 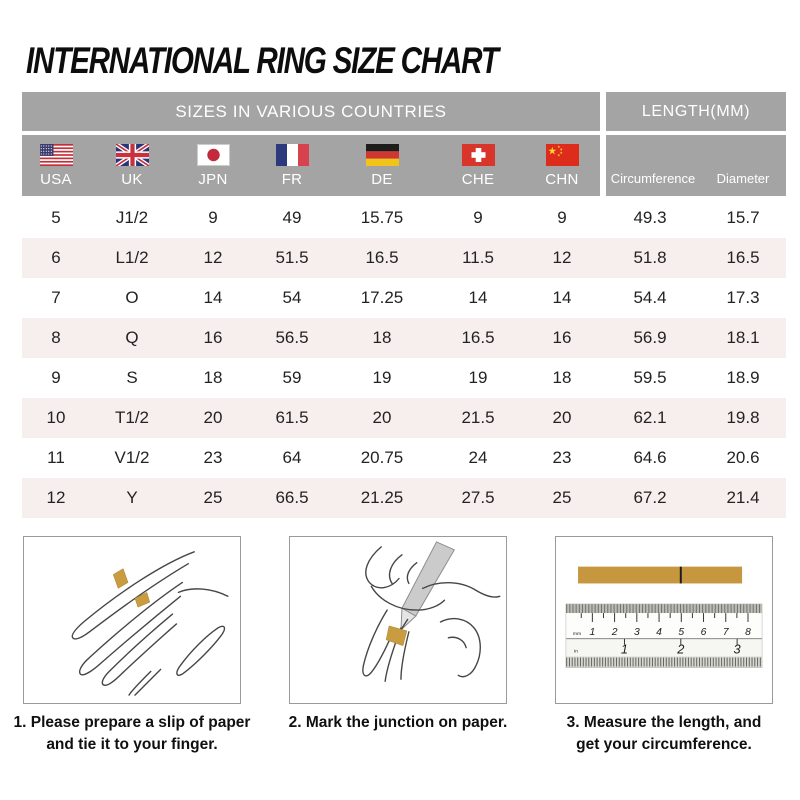 I want to click on table-cell: T1/2, so click(x=132, y=417).